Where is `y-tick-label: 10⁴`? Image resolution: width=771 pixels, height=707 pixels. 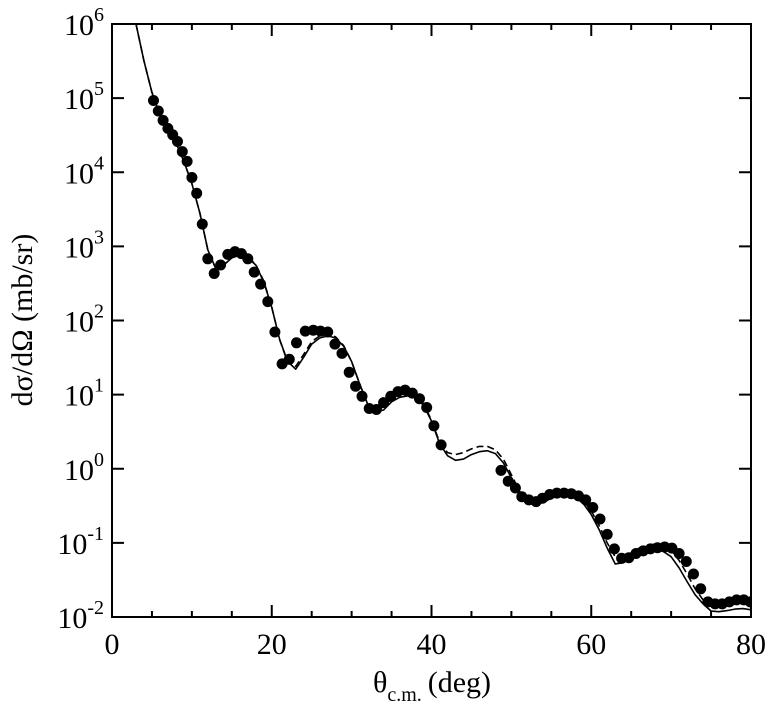 y-tick-label: 10⁴ is located at coordinates (84, 171).